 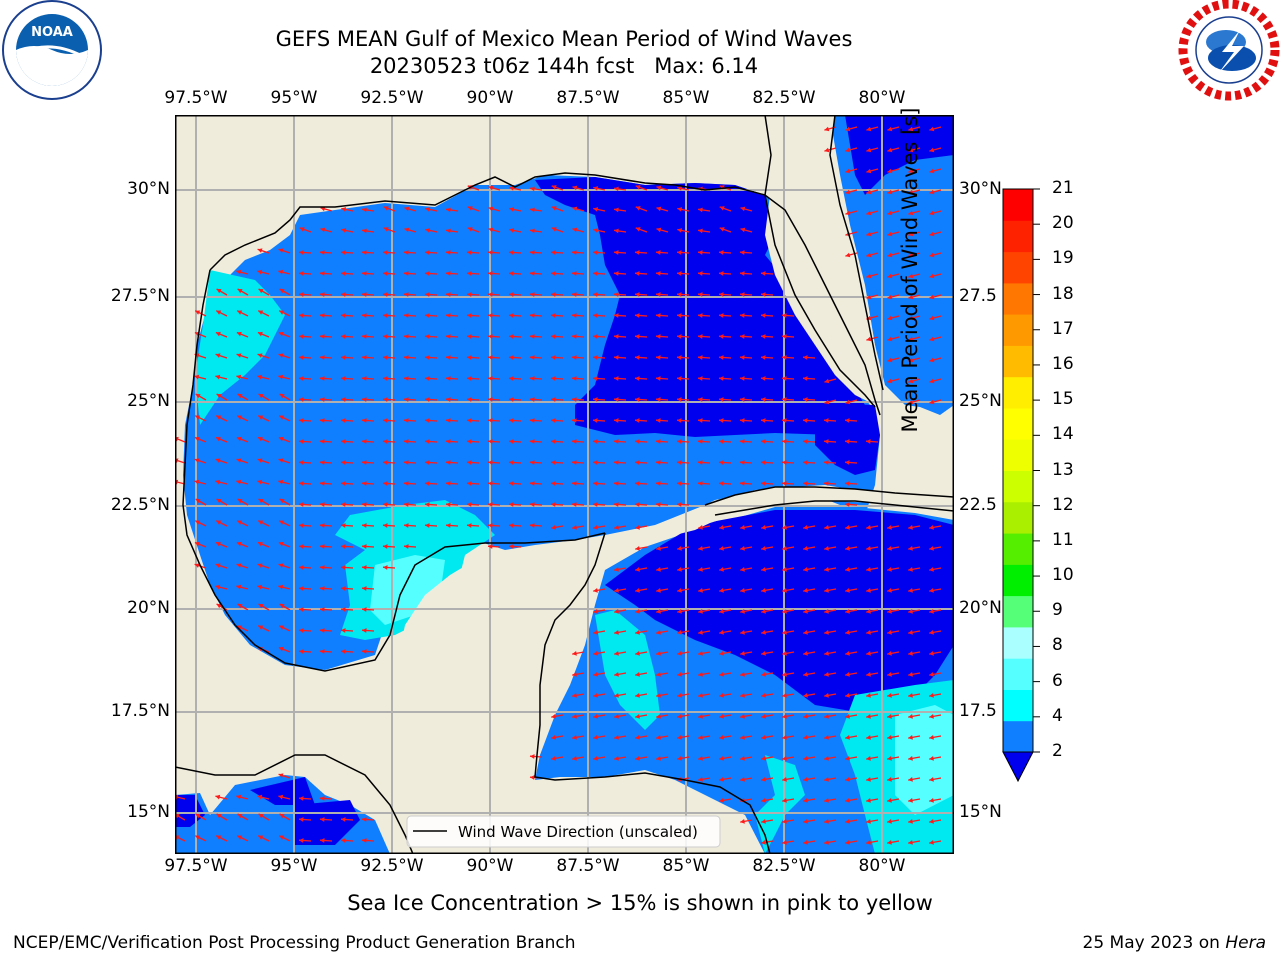 What do you see at coordinates (779, 612) in the screenshot?
I see `low-period-caribbean` at bounding box center [779, 612].